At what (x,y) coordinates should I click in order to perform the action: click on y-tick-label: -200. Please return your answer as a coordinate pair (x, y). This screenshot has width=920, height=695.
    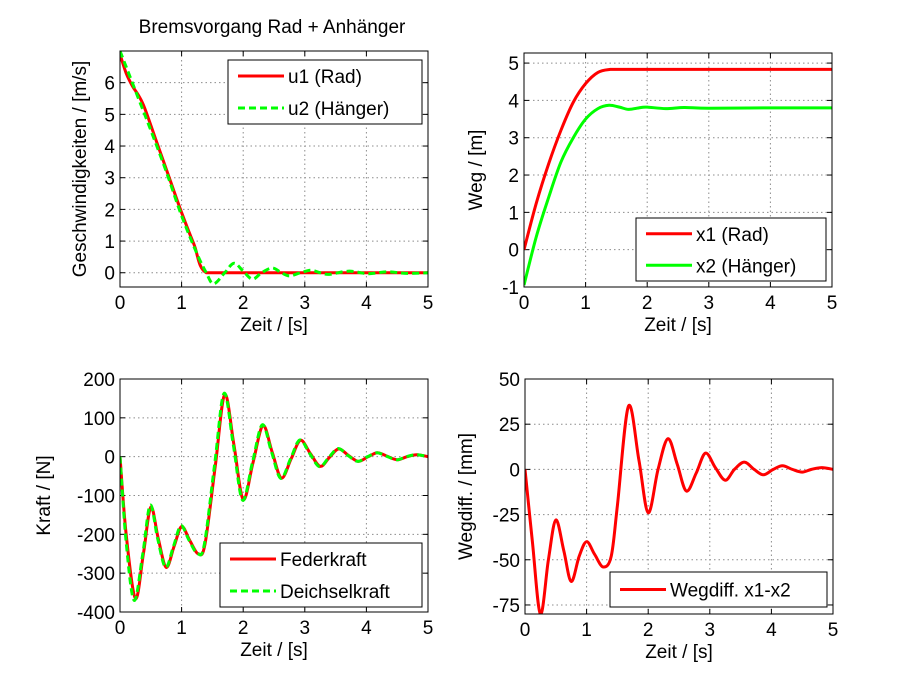
    Looking at the image, I should click on (96, 535).